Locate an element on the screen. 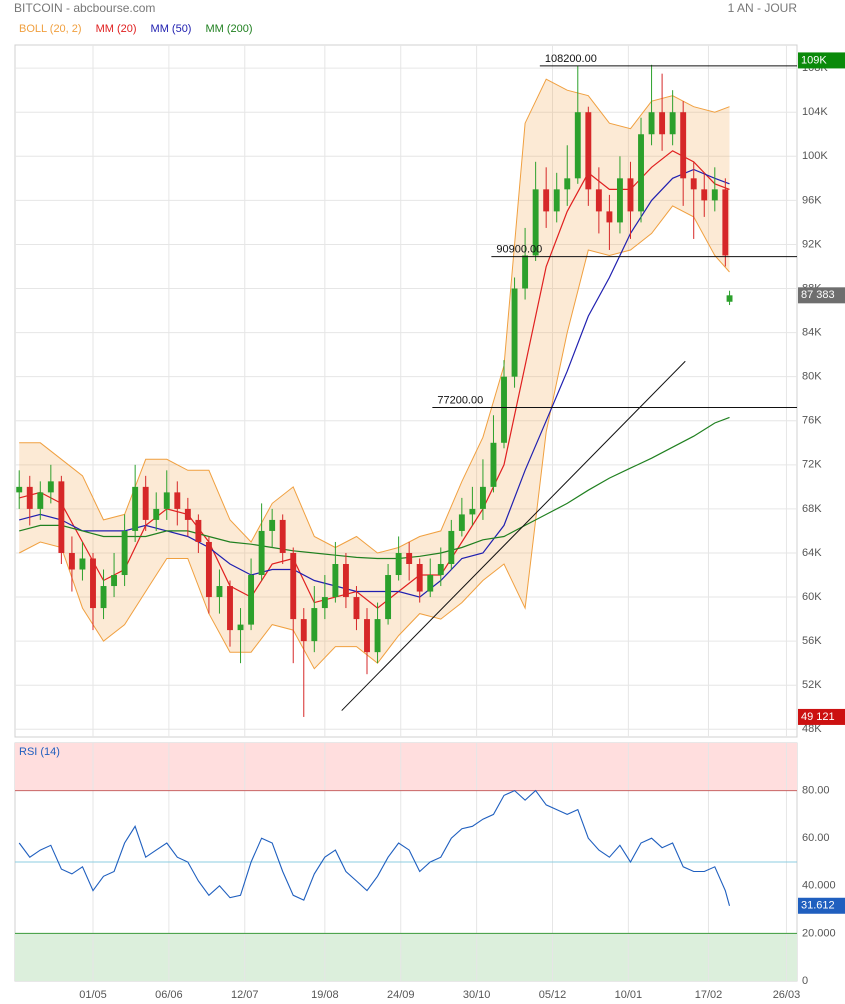 Image resolution: width=845 pixels, height=1004 pixels. y-tick-label: 100K is located at coordinates (815, 156).